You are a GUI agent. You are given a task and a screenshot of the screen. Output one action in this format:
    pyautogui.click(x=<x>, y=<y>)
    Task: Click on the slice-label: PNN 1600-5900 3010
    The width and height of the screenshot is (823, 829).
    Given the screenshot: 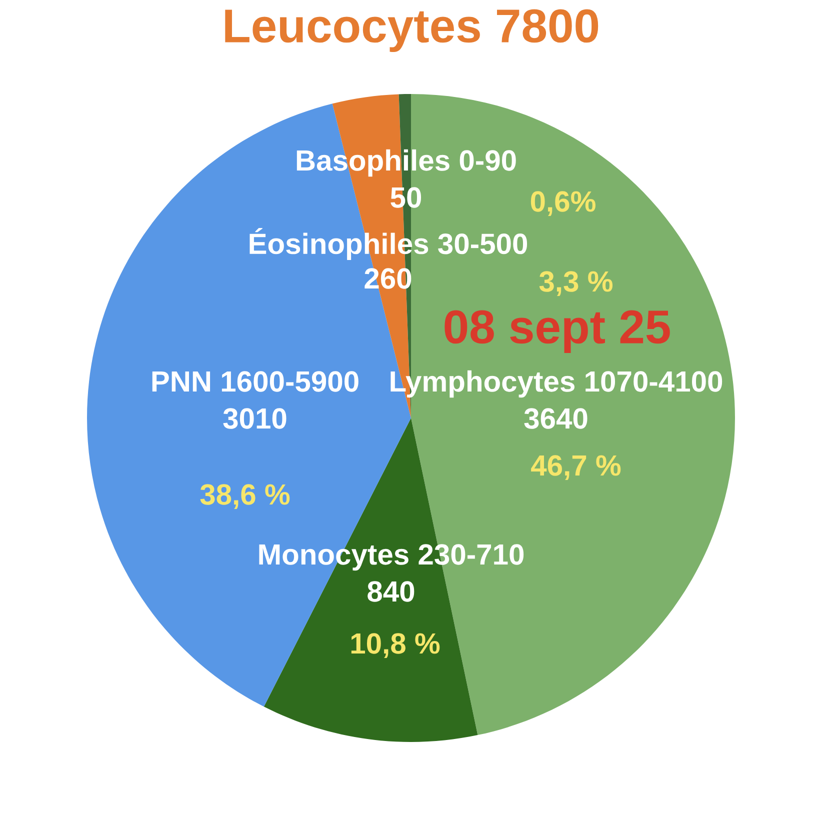 What is the action you would take?
    pyautogui.click(x=255, y=400)
    